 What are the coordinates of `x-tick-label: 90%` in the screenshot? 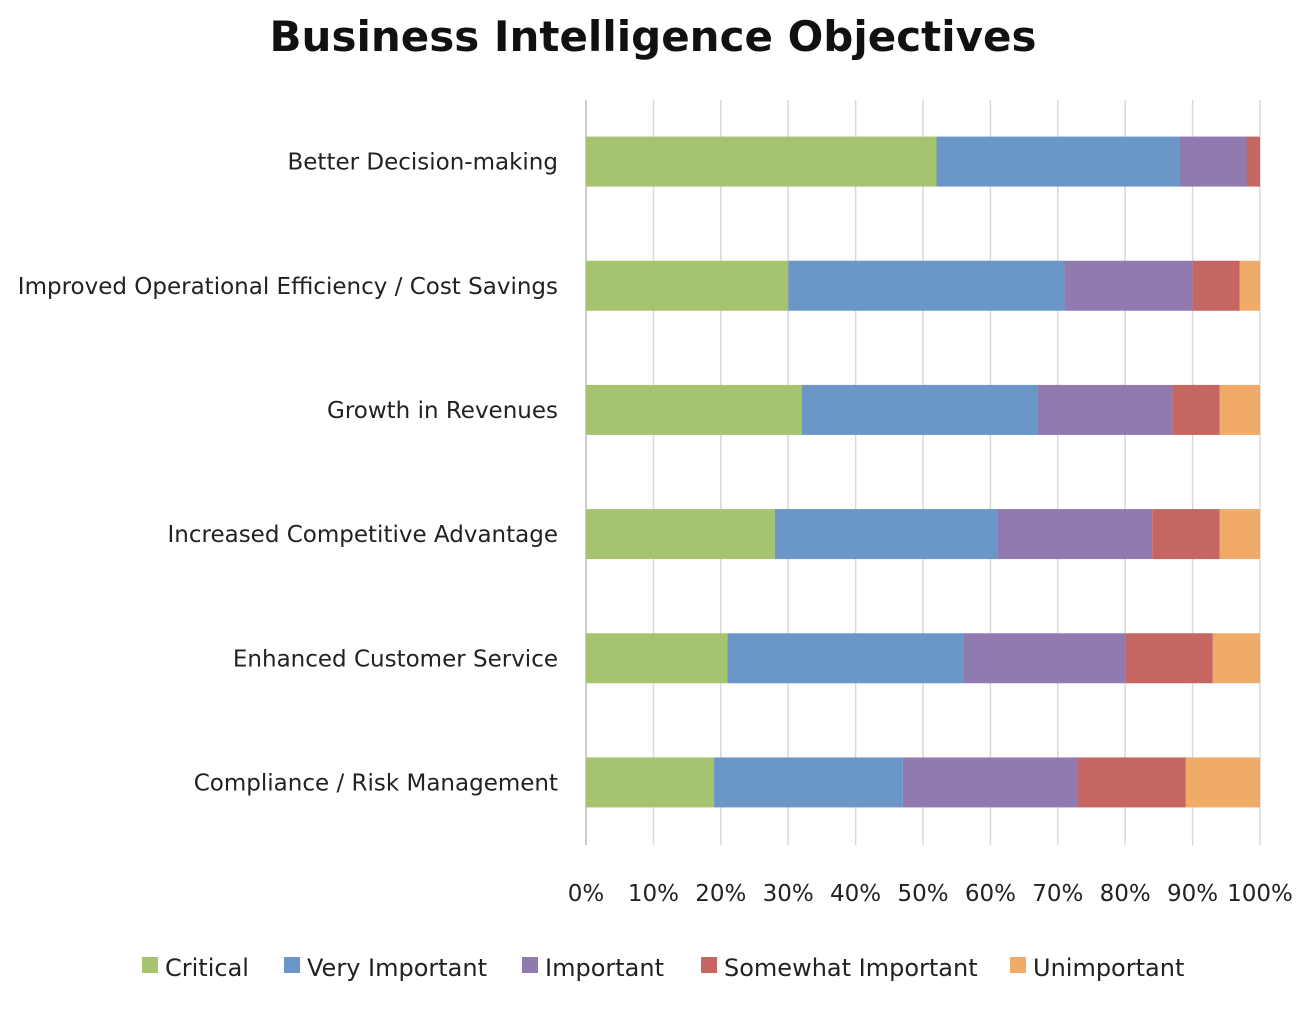 It's located at (1192, 894).